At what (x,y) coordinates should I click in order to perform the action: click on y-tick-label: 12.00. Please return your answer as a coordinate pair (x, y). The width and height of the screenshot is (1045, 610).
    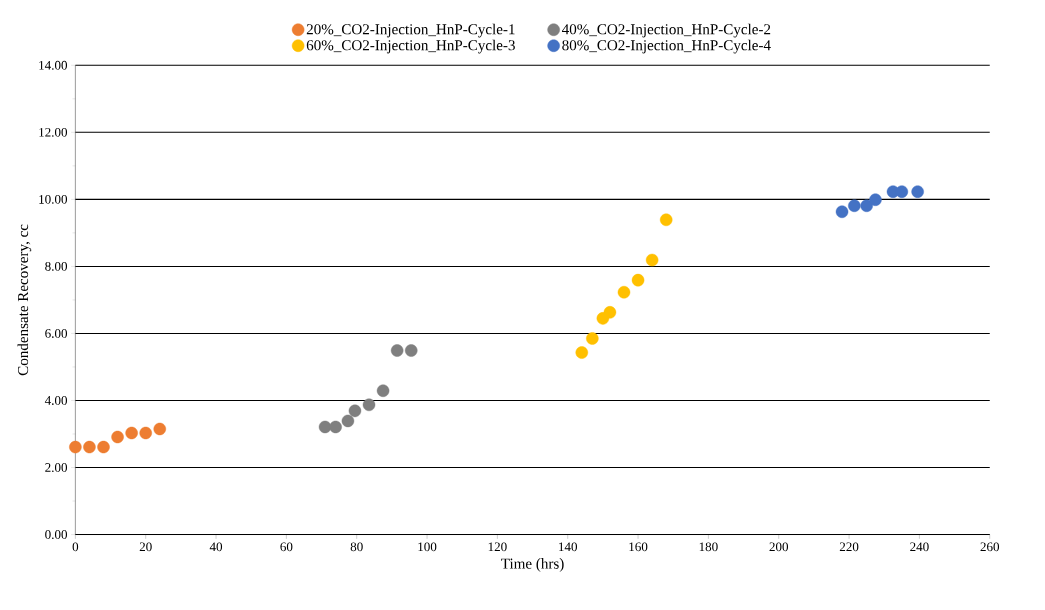
    Looking at the image, I should click on (53, 132).